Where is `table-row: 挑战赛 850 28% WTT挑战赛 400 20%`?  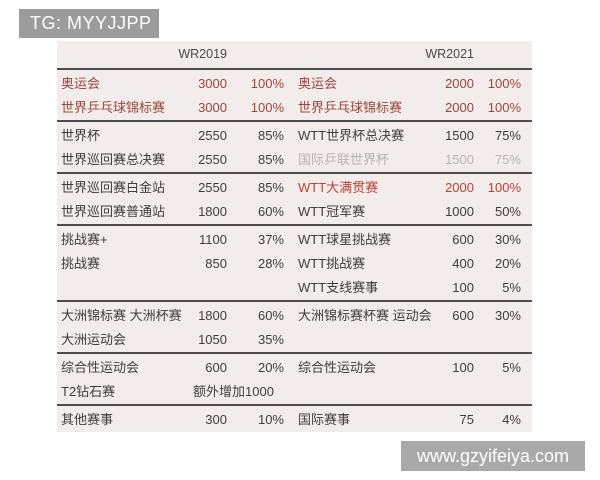
table-row: 挑战赛 850 28% WTT挑战赛 400 20% is located at coordinates (294, 263).